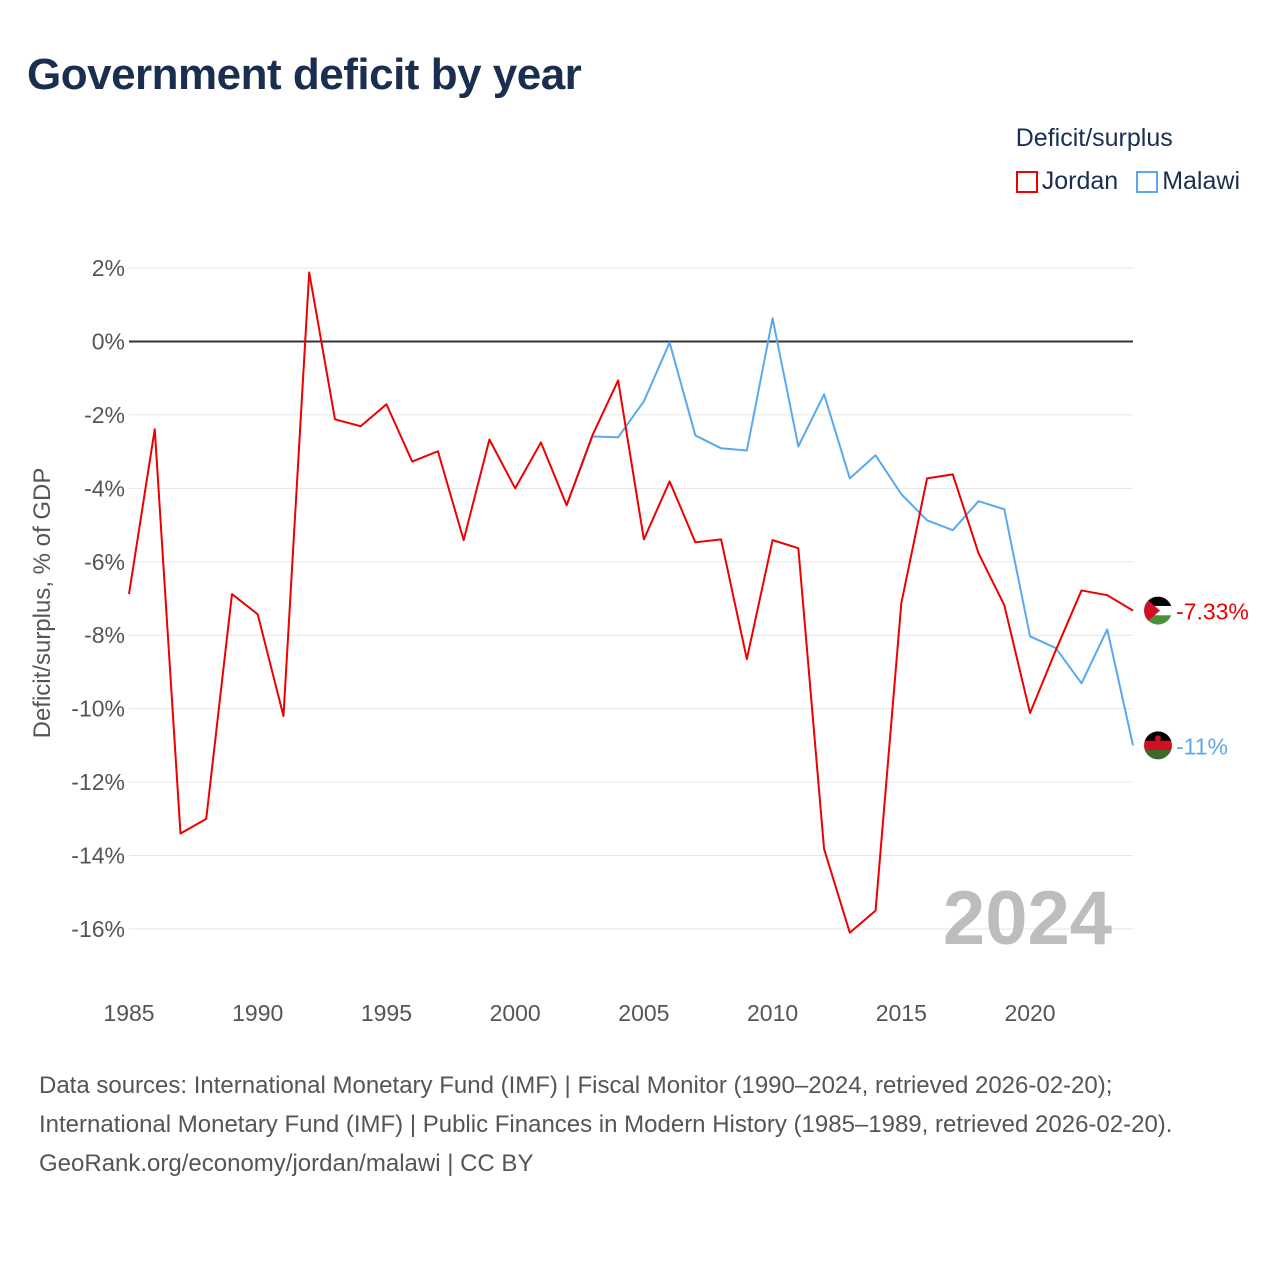  Describe the element at coordinates (1026, 181) in the screenshot. I see `legend-swatch-jordan` at that location.